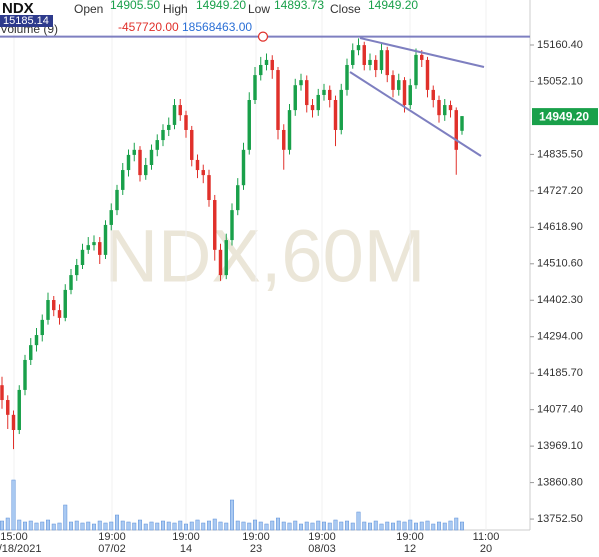  What do you see at coordinates (560, 264) in the screenshot?
I see `y-tick-label: 14510.60` at bounding box center [560, 264].